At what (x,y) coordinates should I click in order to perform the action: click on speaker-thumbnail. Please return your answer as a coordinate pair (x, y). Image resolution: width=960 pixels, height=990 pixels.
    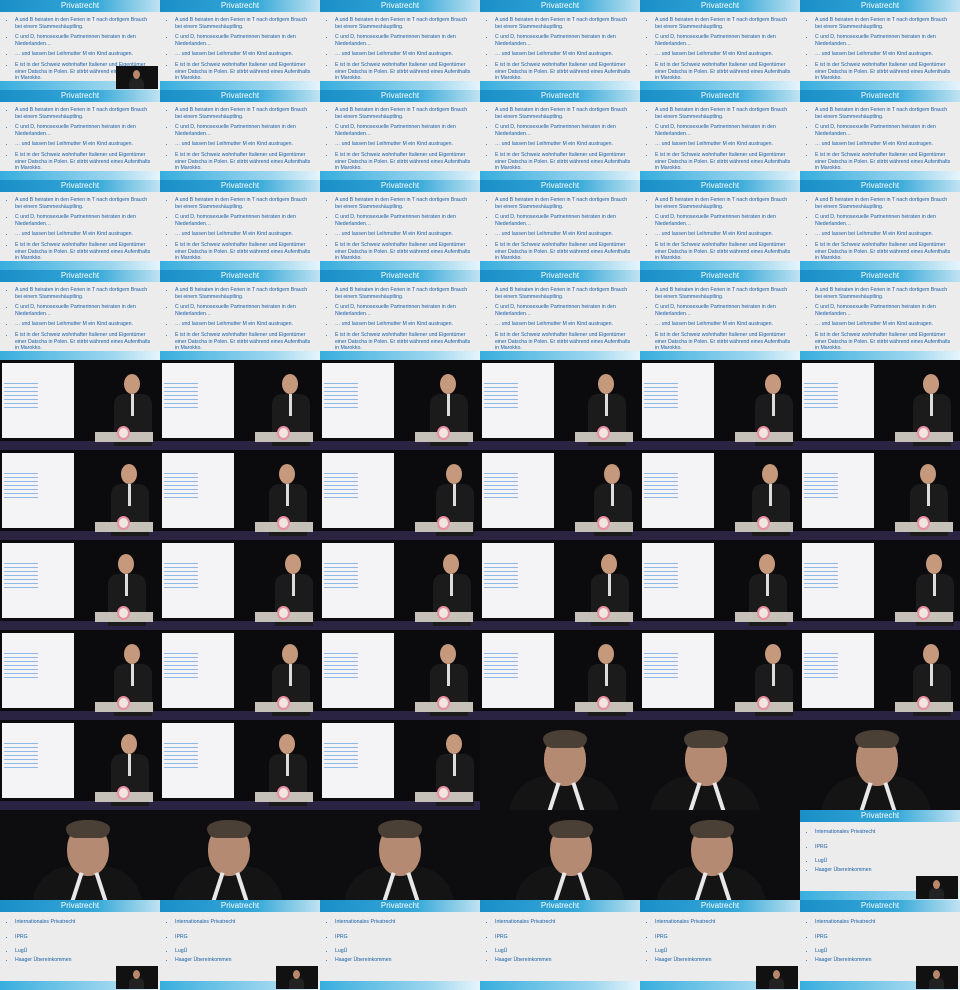
    Looking at the image, I should click on (777, 977).